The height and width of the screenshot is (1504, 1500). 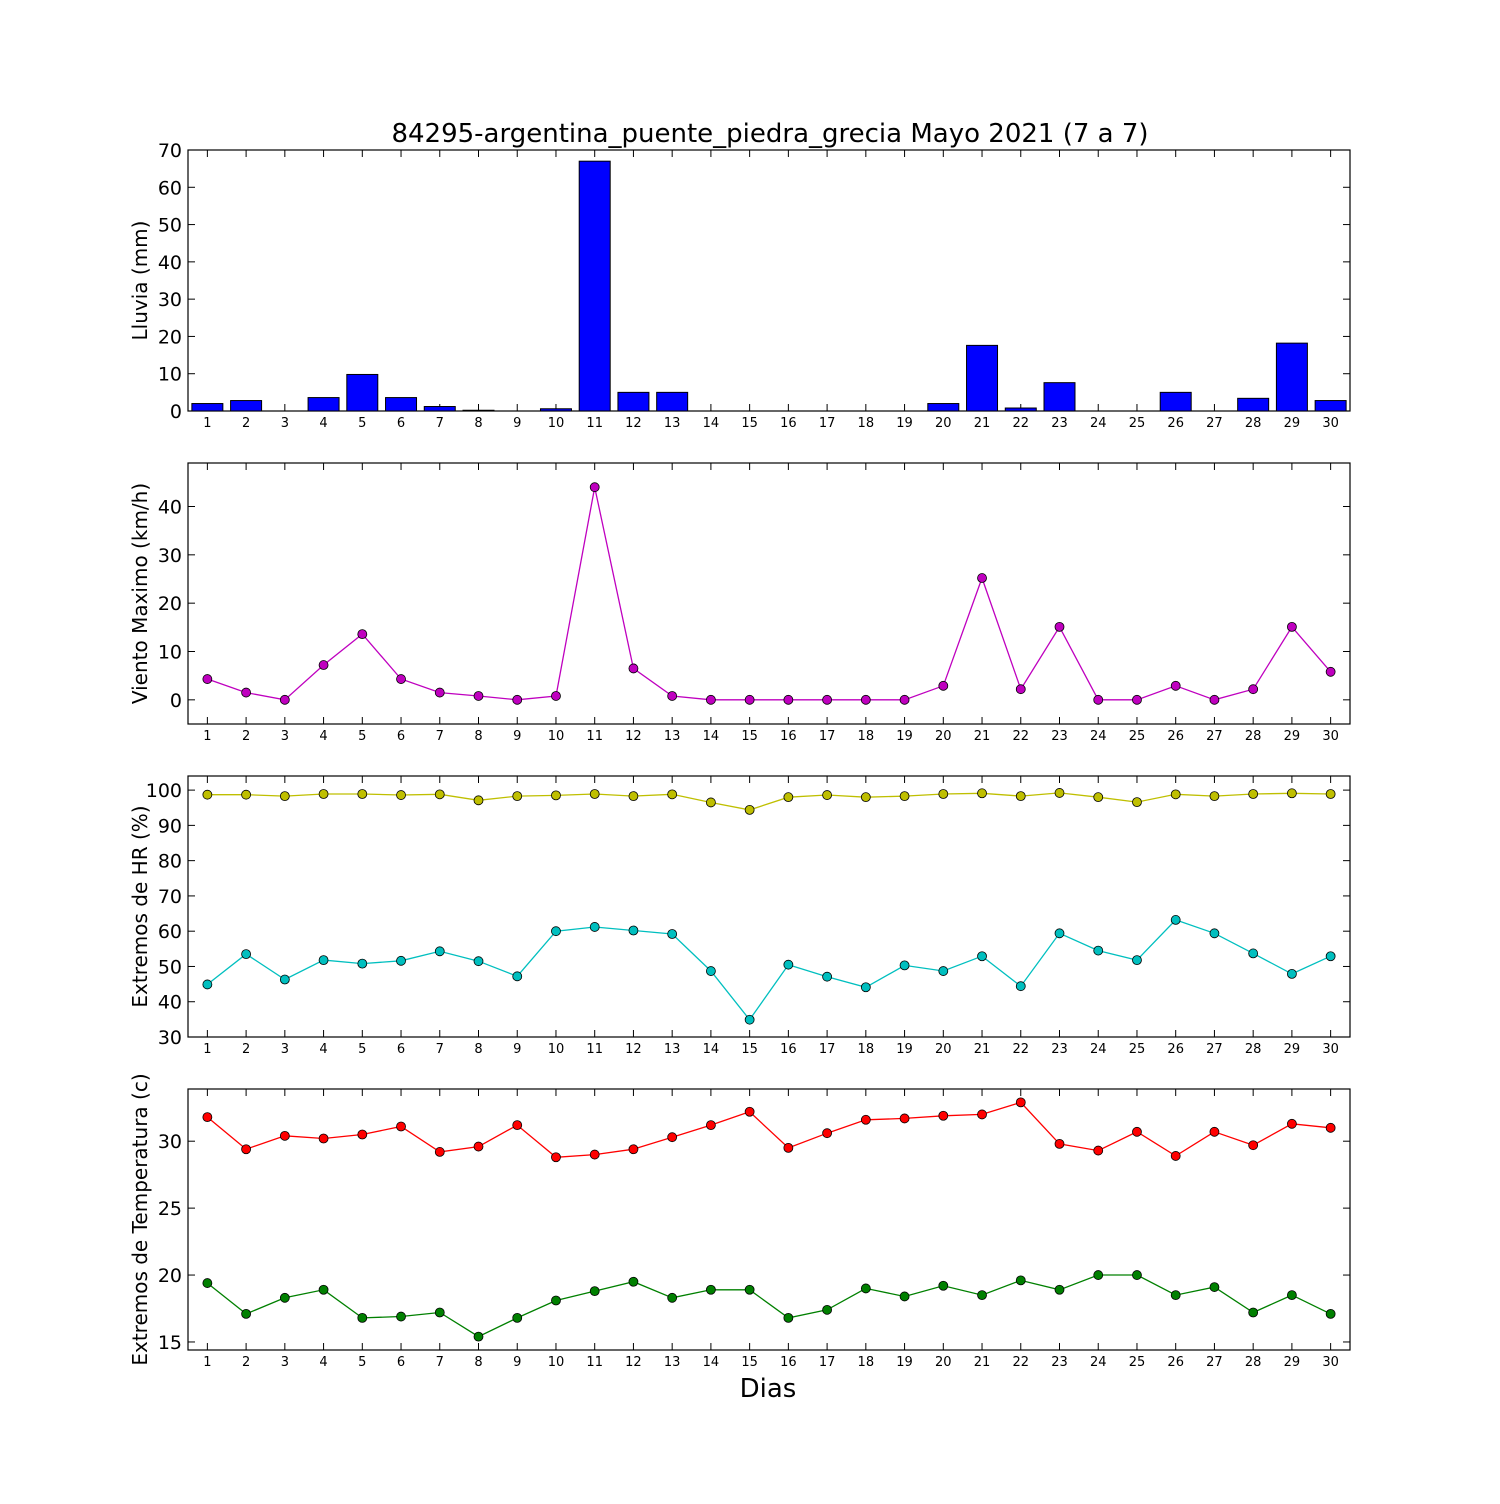 I want to click on x-tick-label: 3, so click(x=285, y=736).